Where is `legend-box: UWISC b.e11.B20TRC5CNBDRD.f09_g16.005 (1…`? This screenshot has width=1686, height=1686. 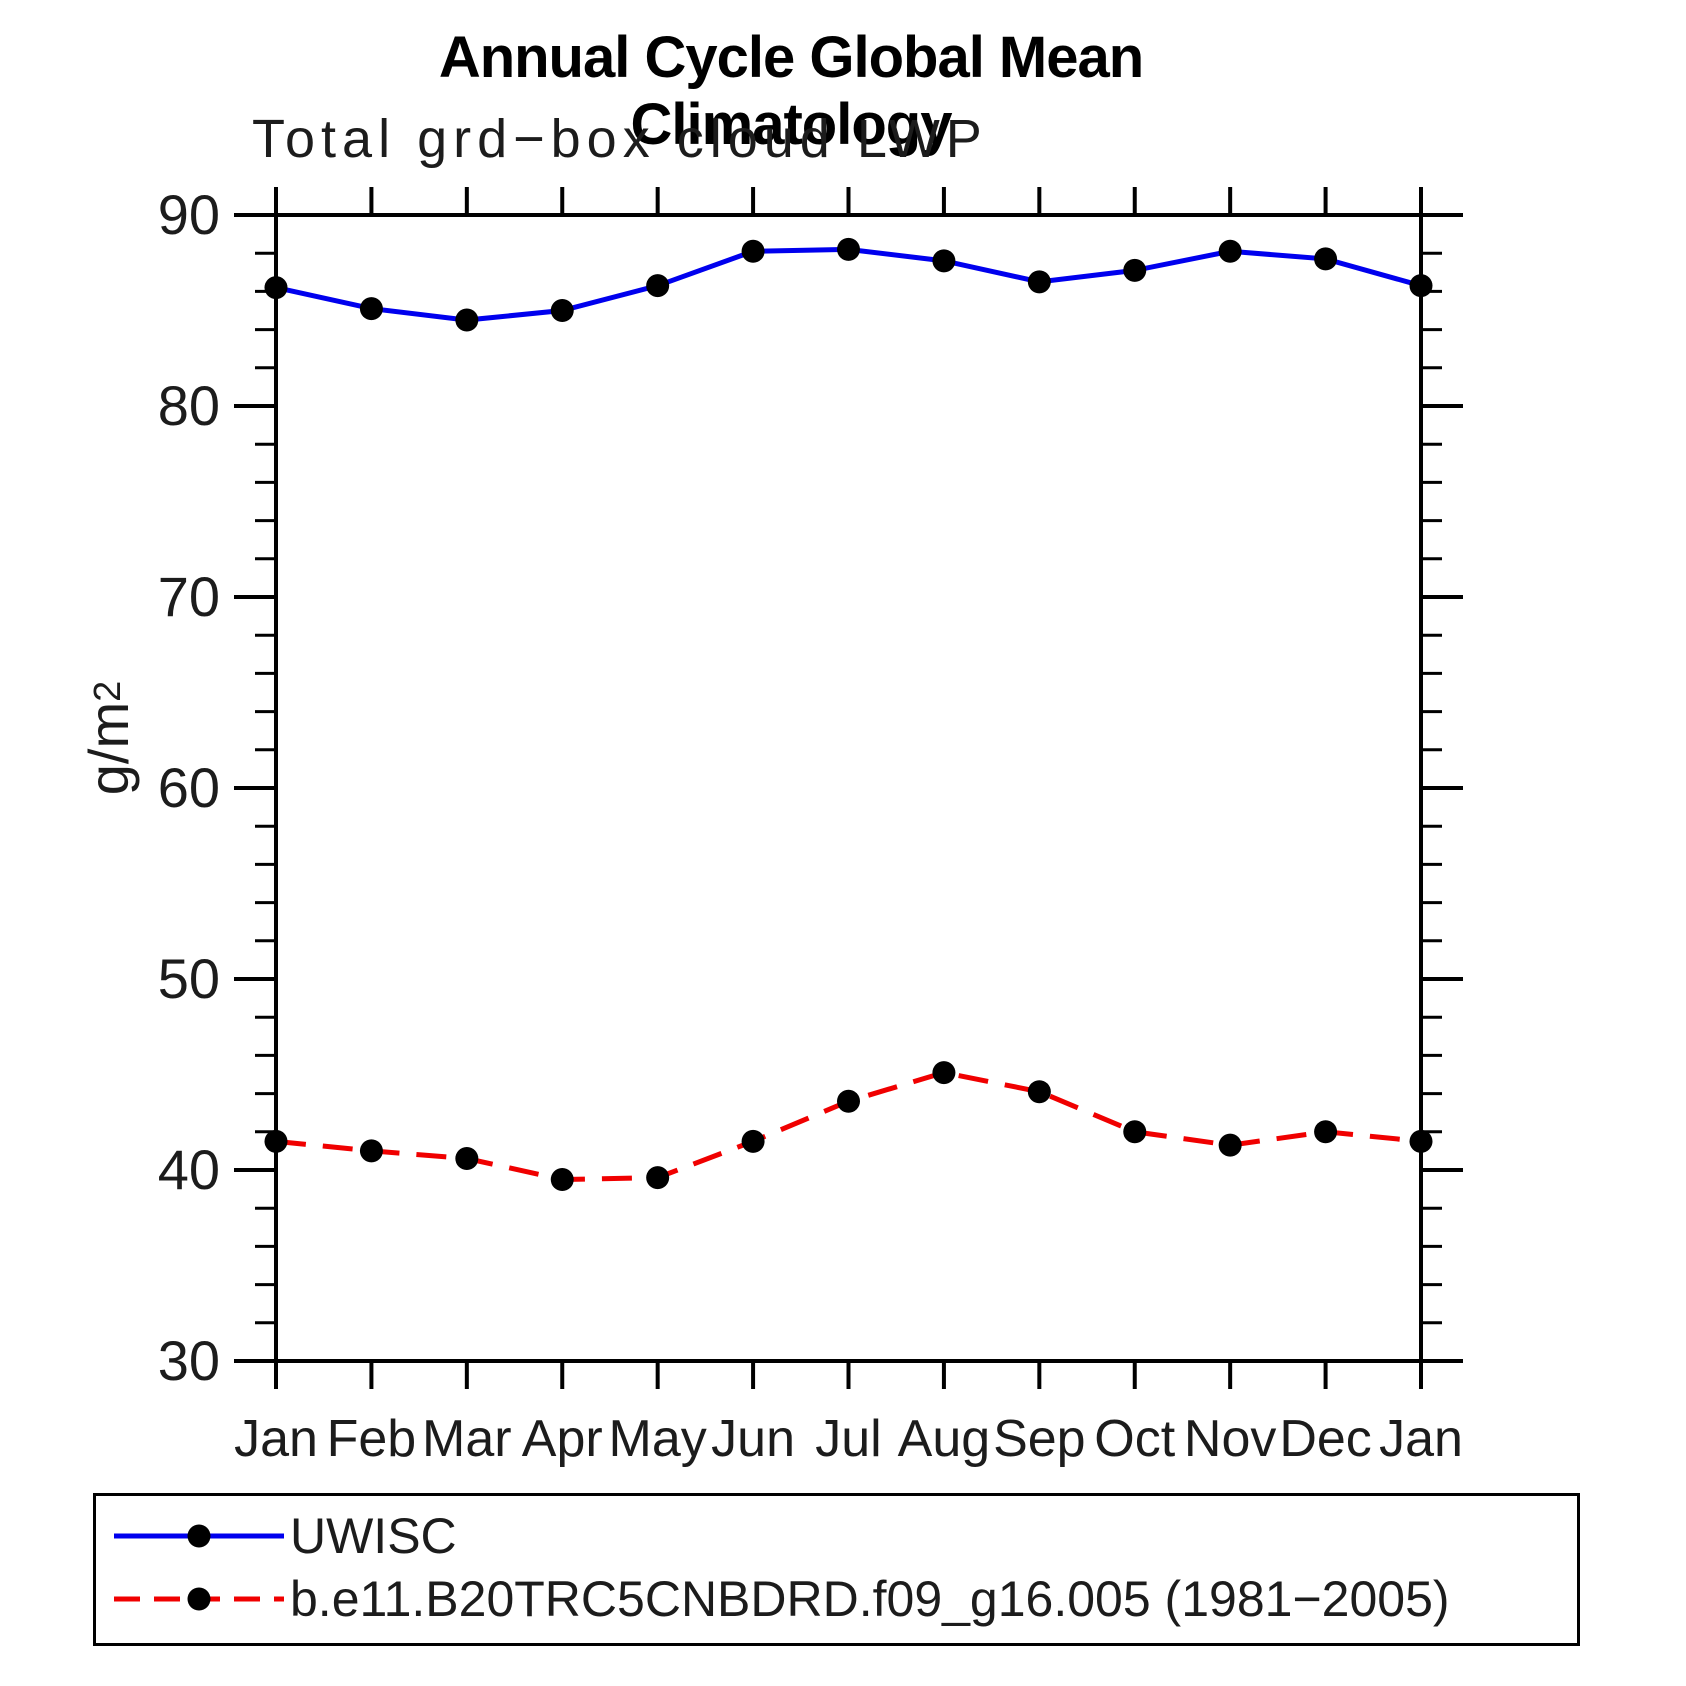 legend-box: UWISC b.e11.B20TRC5CNBDRD.f09_g16.005 (1… is located at coordinates (836, 1569).